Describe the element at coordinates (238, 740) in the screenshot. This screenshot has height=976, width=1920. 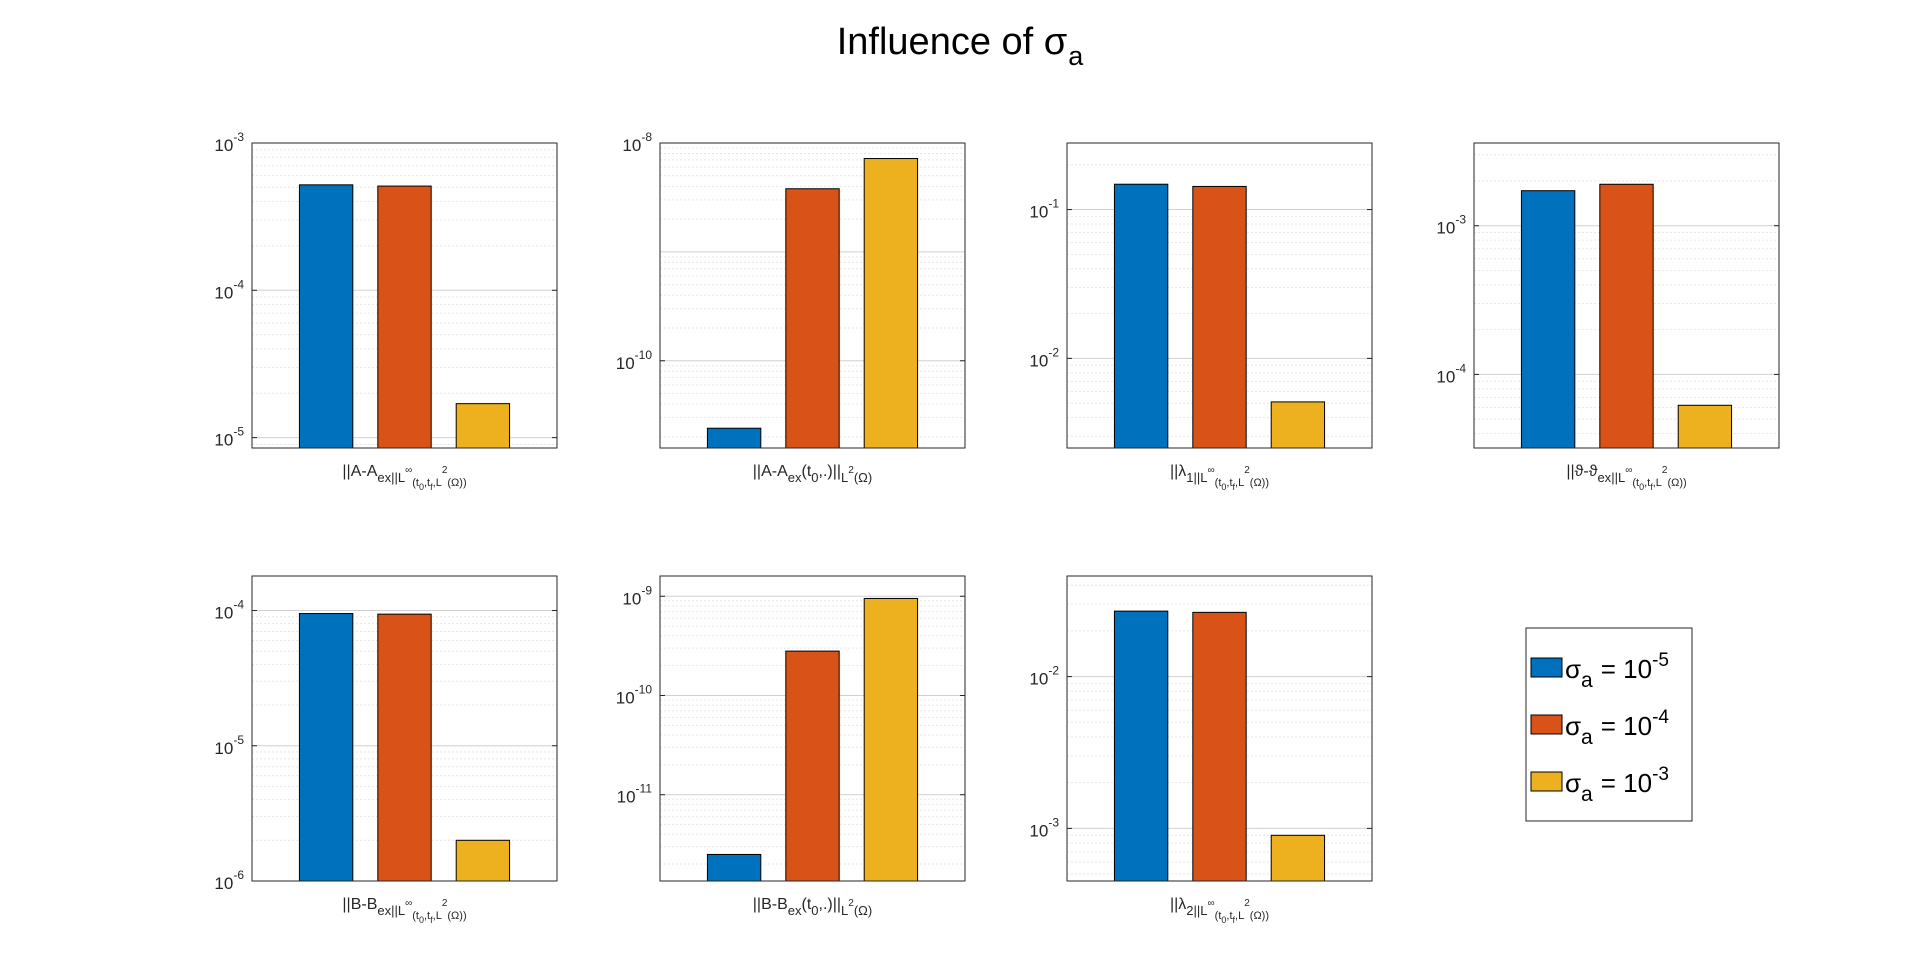
I see `y-tick-exponent: -5` at that location.